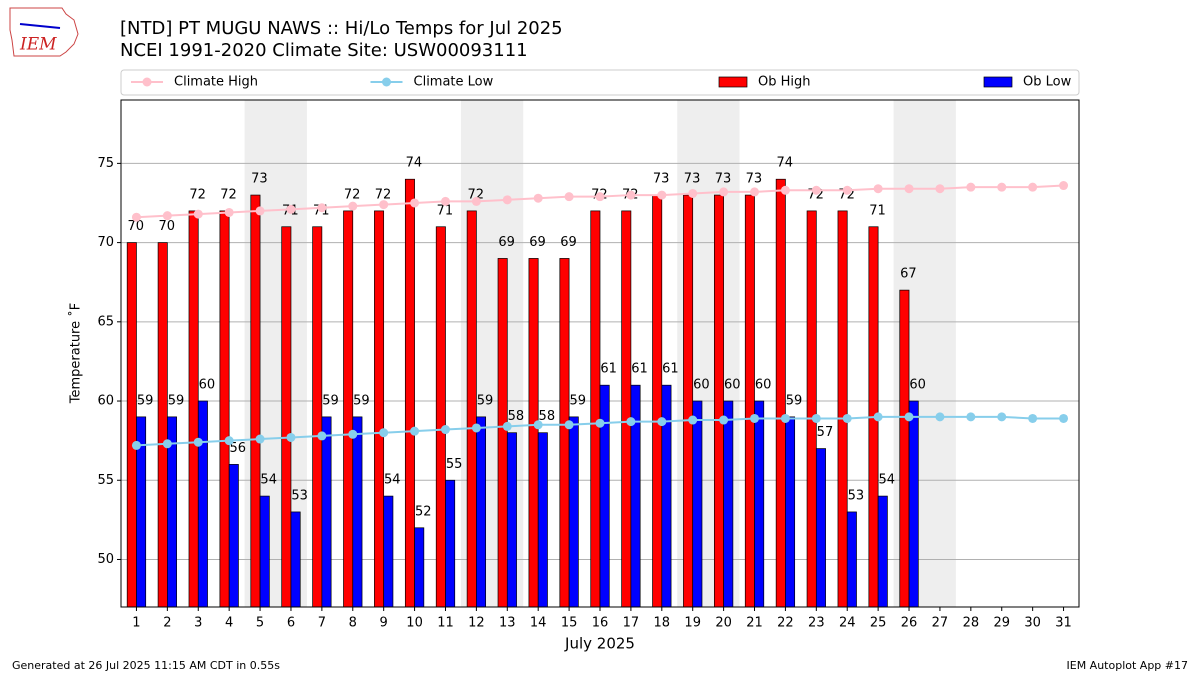 This screenshot has height=675, width=1200. What do you see at coordinates (105, 242) in the screenshot?
I see `y-tick-label: 70` at bounding box center [105, 242].